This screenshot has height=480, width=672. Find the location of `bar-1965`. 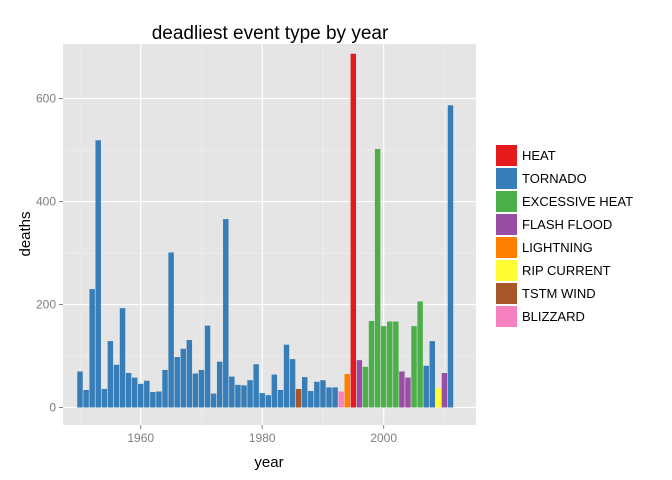

bar-1965 is located at coordinates (171, 330).